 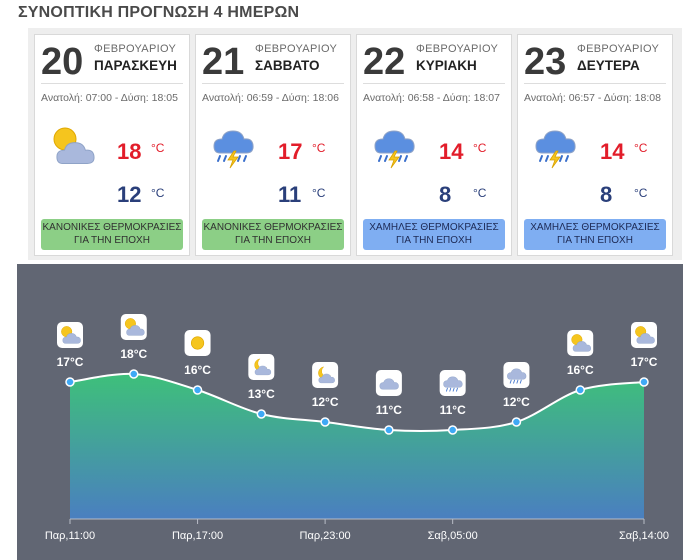 I want to click on weekday-label: ΚΥΡΙΑΚΗ, so click(x=446, y=65).